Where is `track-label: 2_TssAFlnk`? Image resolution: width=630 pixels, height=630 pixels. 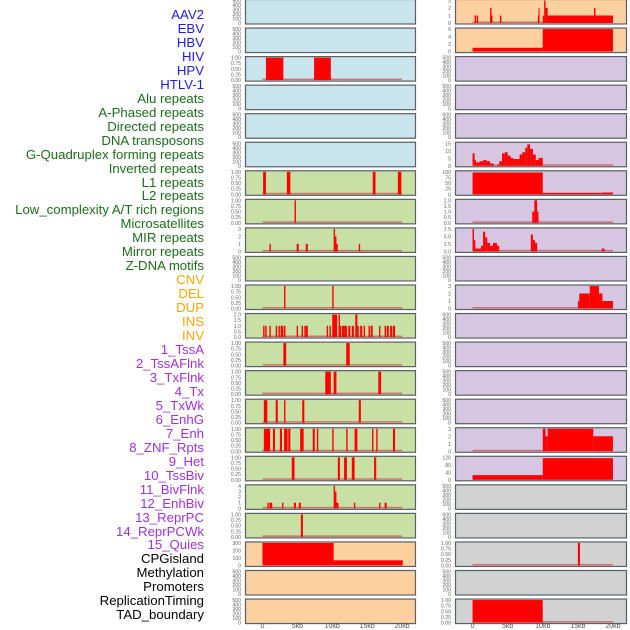
track-label: 2_TssAFlnk is located at coordinates (169, 363).